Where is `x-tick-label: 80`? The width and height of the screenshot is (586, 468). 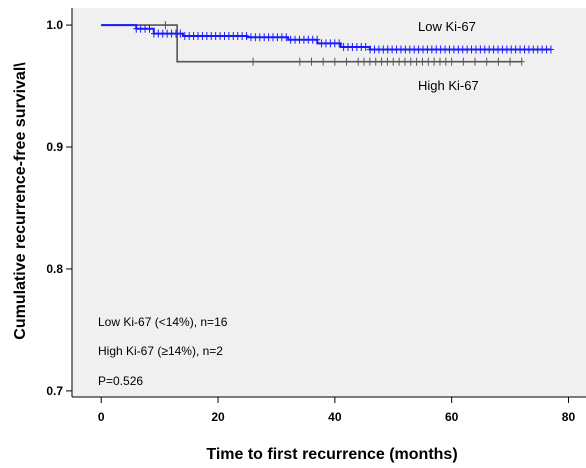
x-tick-label: 80 is located at coordinates (569, 417).